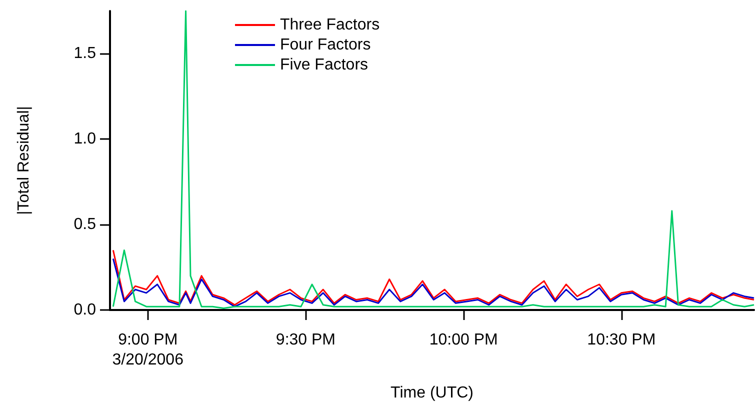 This screenshot has height=407, width=755. Describe the element at coordinates (85, 53) in the screenshot. I see `y-tick-label: 1.5` at that location.